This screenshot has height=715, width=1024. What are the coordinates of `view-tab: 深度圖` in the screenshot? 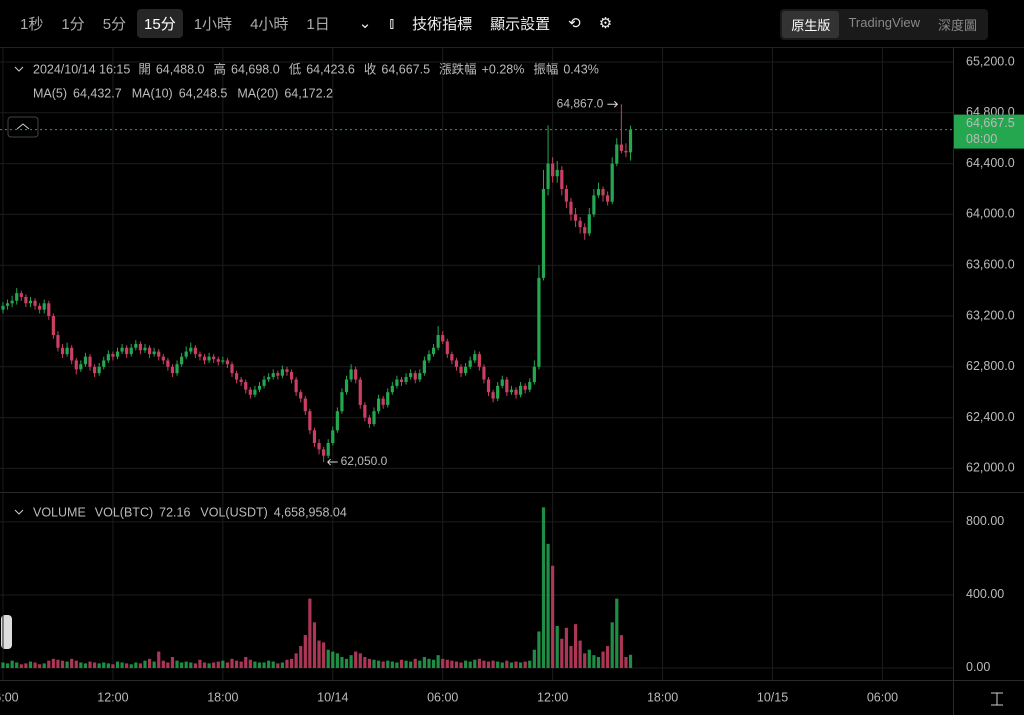 It's located at (957, 25).